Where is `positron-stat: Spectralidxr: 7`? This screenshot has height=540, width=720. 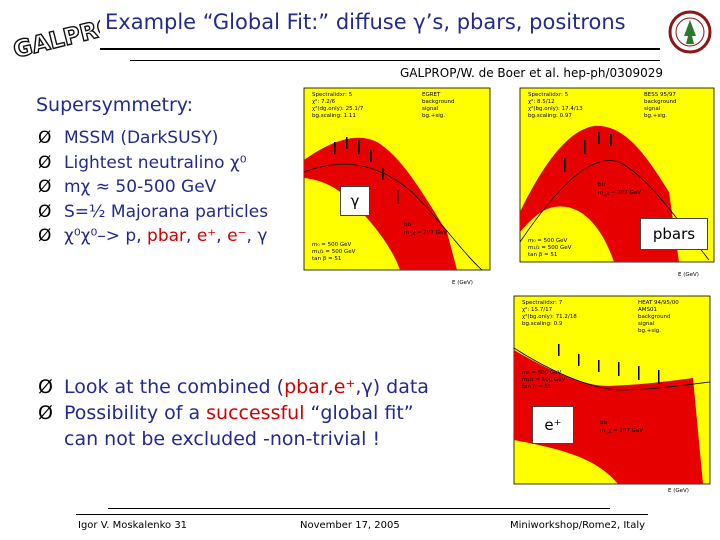
positron-stat: Spectralidxr: 7 is located at coordinates (542, 303).